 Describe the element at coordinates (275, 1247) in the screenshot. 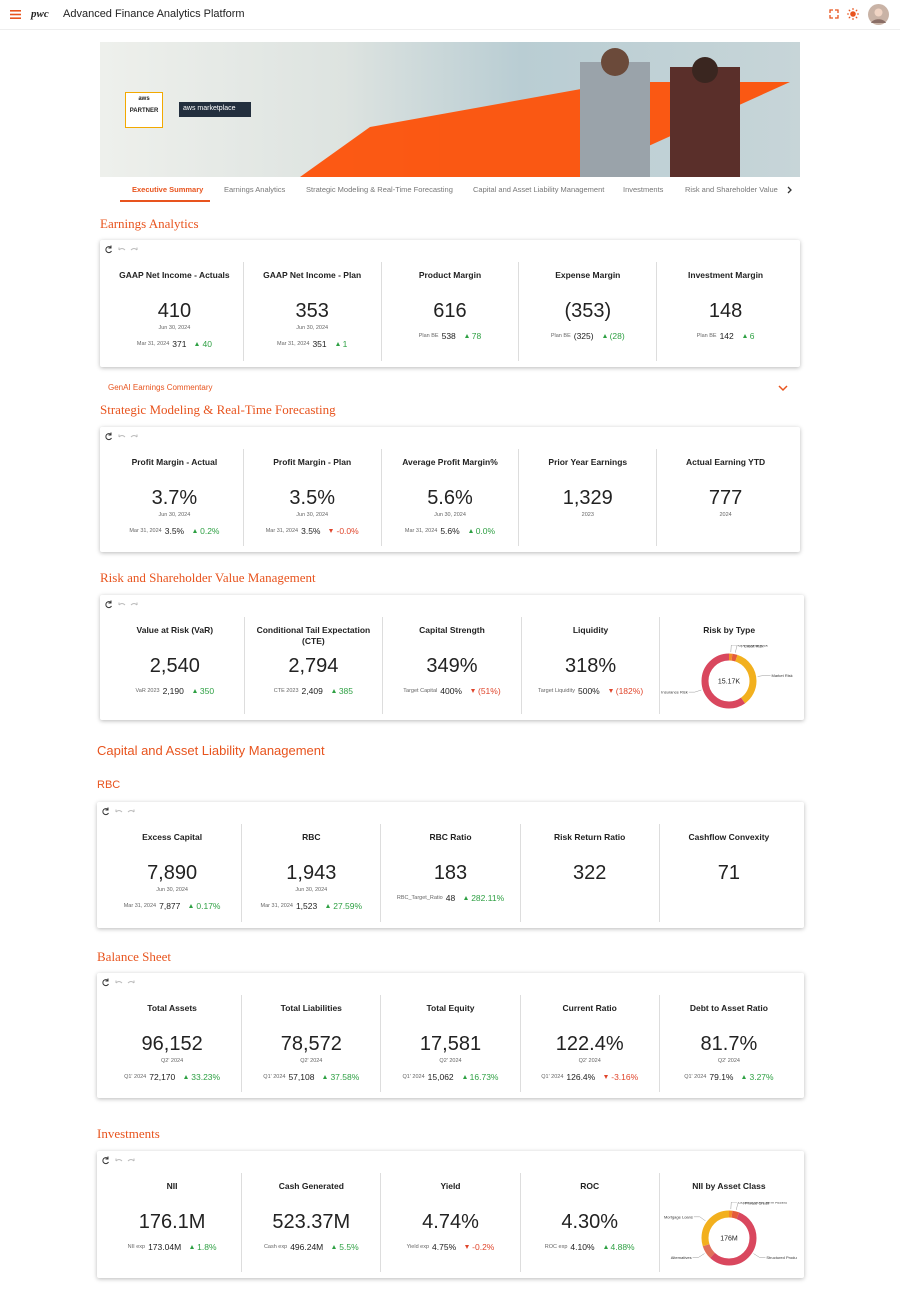

I see `compare-label: Cash exp` at that location.